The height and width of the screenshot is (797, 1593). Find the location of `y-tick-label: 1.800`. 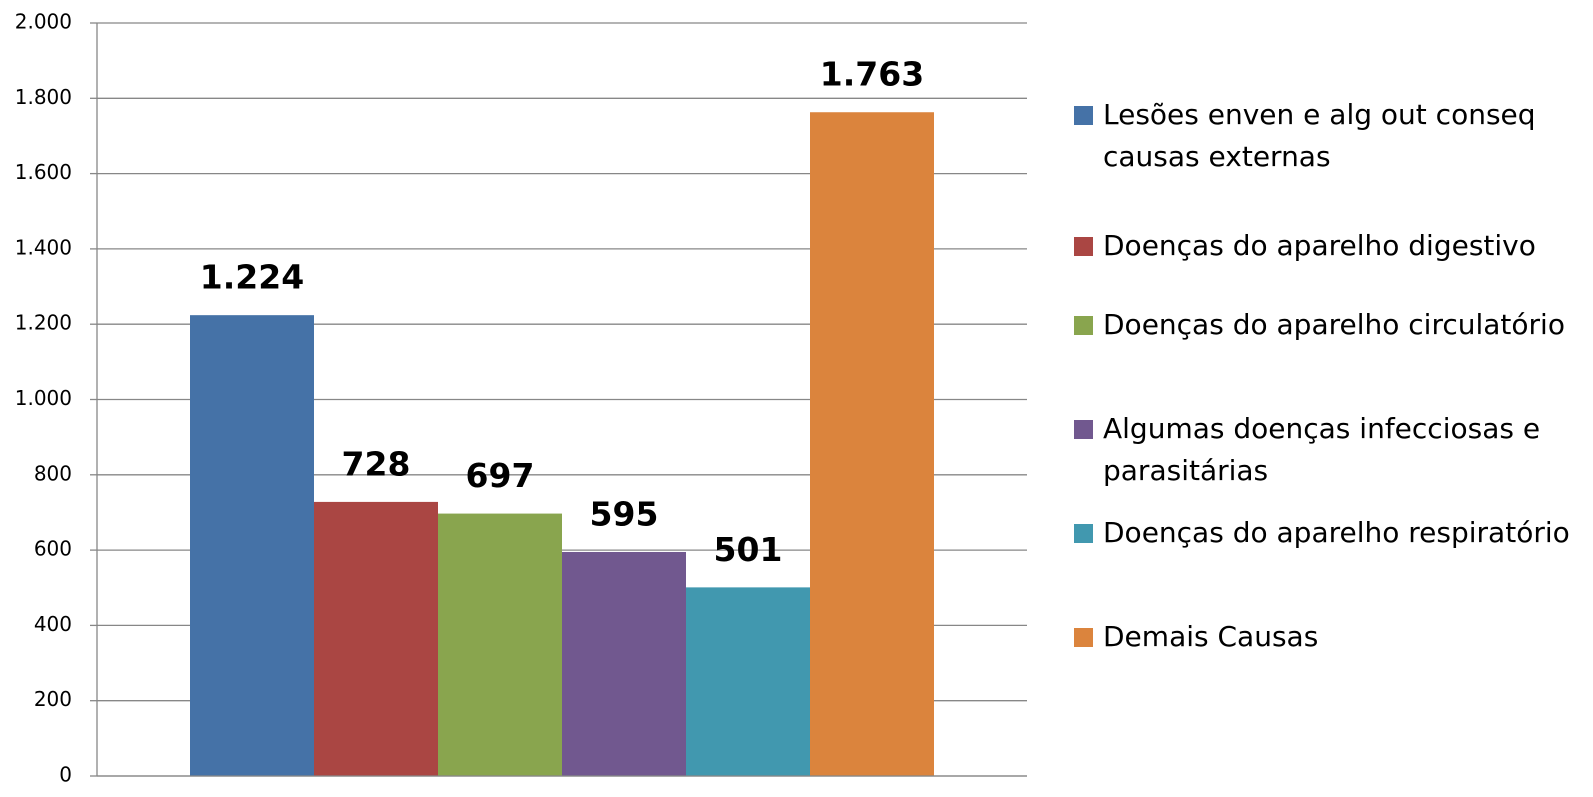

y-tick-label: 1.800 is located at coordinates (43, 97).